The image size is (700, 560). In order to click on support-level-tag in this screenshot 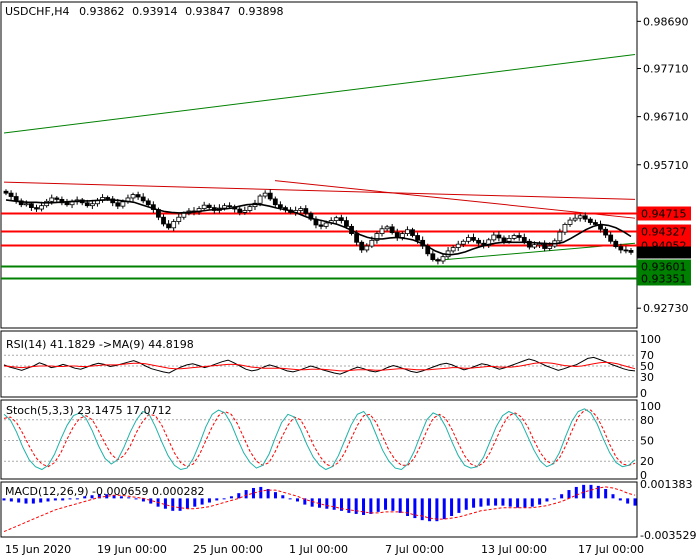, I will do `click(664, 278)`.